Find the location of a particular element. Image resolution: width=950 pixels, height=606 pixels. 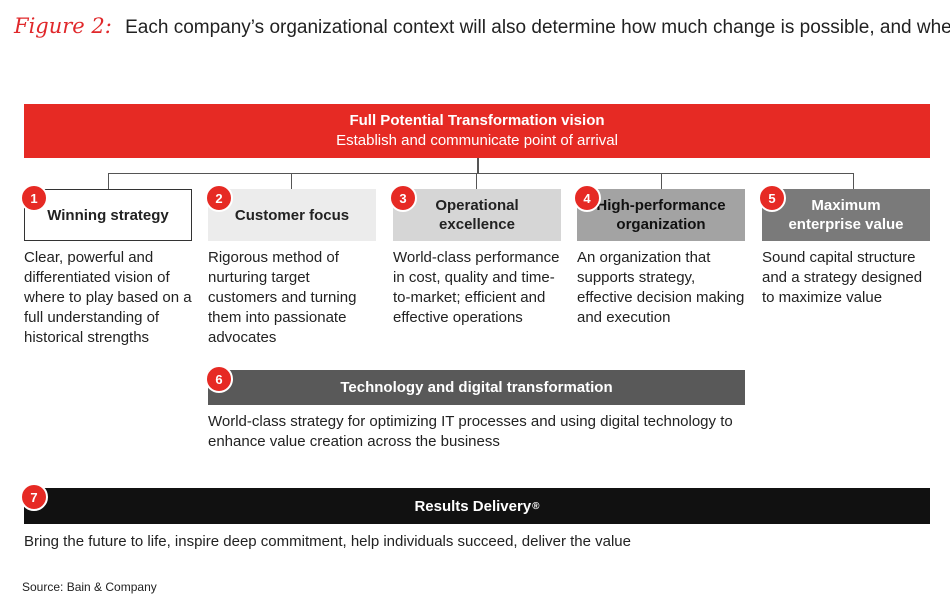

results-title: Results Delivery is located at coordinates (473, 506).